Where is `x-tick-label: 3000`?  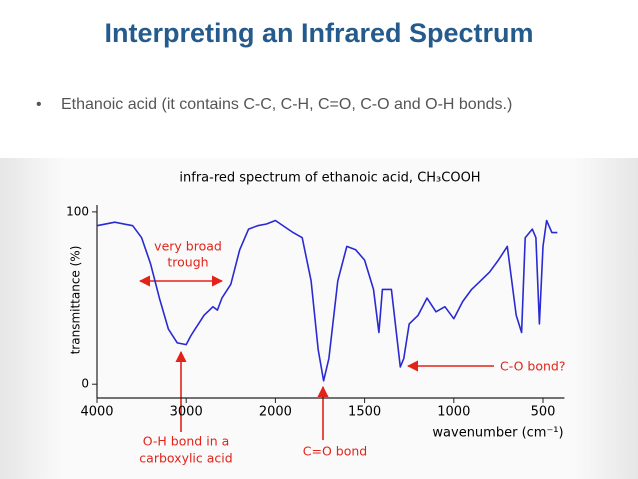 x-tick-label: 3000 is located at coordinates (186, 412).